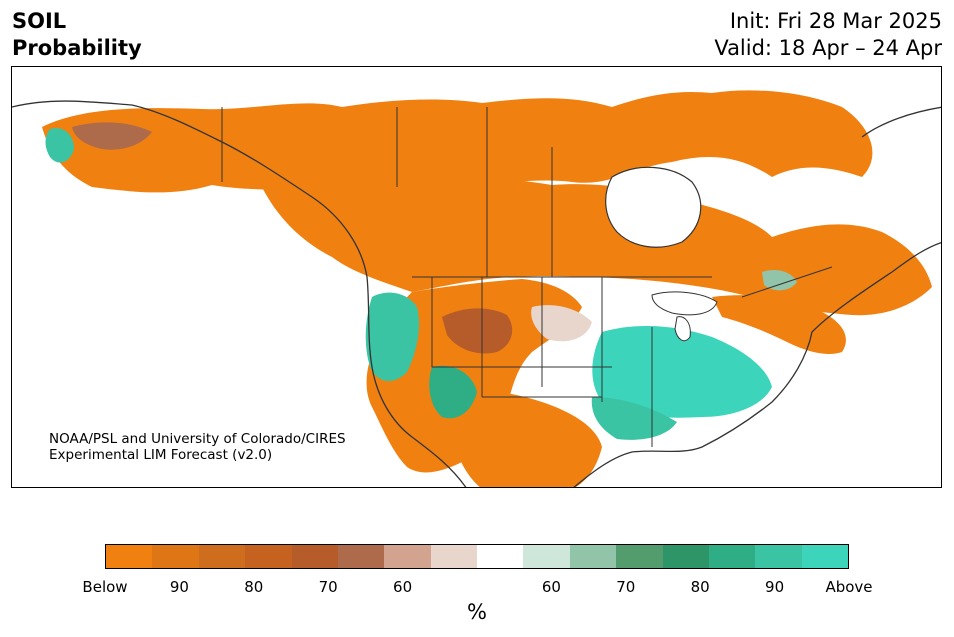 The height and width of the screenshot is (637, 954). Describe the element at coordinates (392, 337) in the screenshot. I see `wet-region-pacific-nw` at that location.